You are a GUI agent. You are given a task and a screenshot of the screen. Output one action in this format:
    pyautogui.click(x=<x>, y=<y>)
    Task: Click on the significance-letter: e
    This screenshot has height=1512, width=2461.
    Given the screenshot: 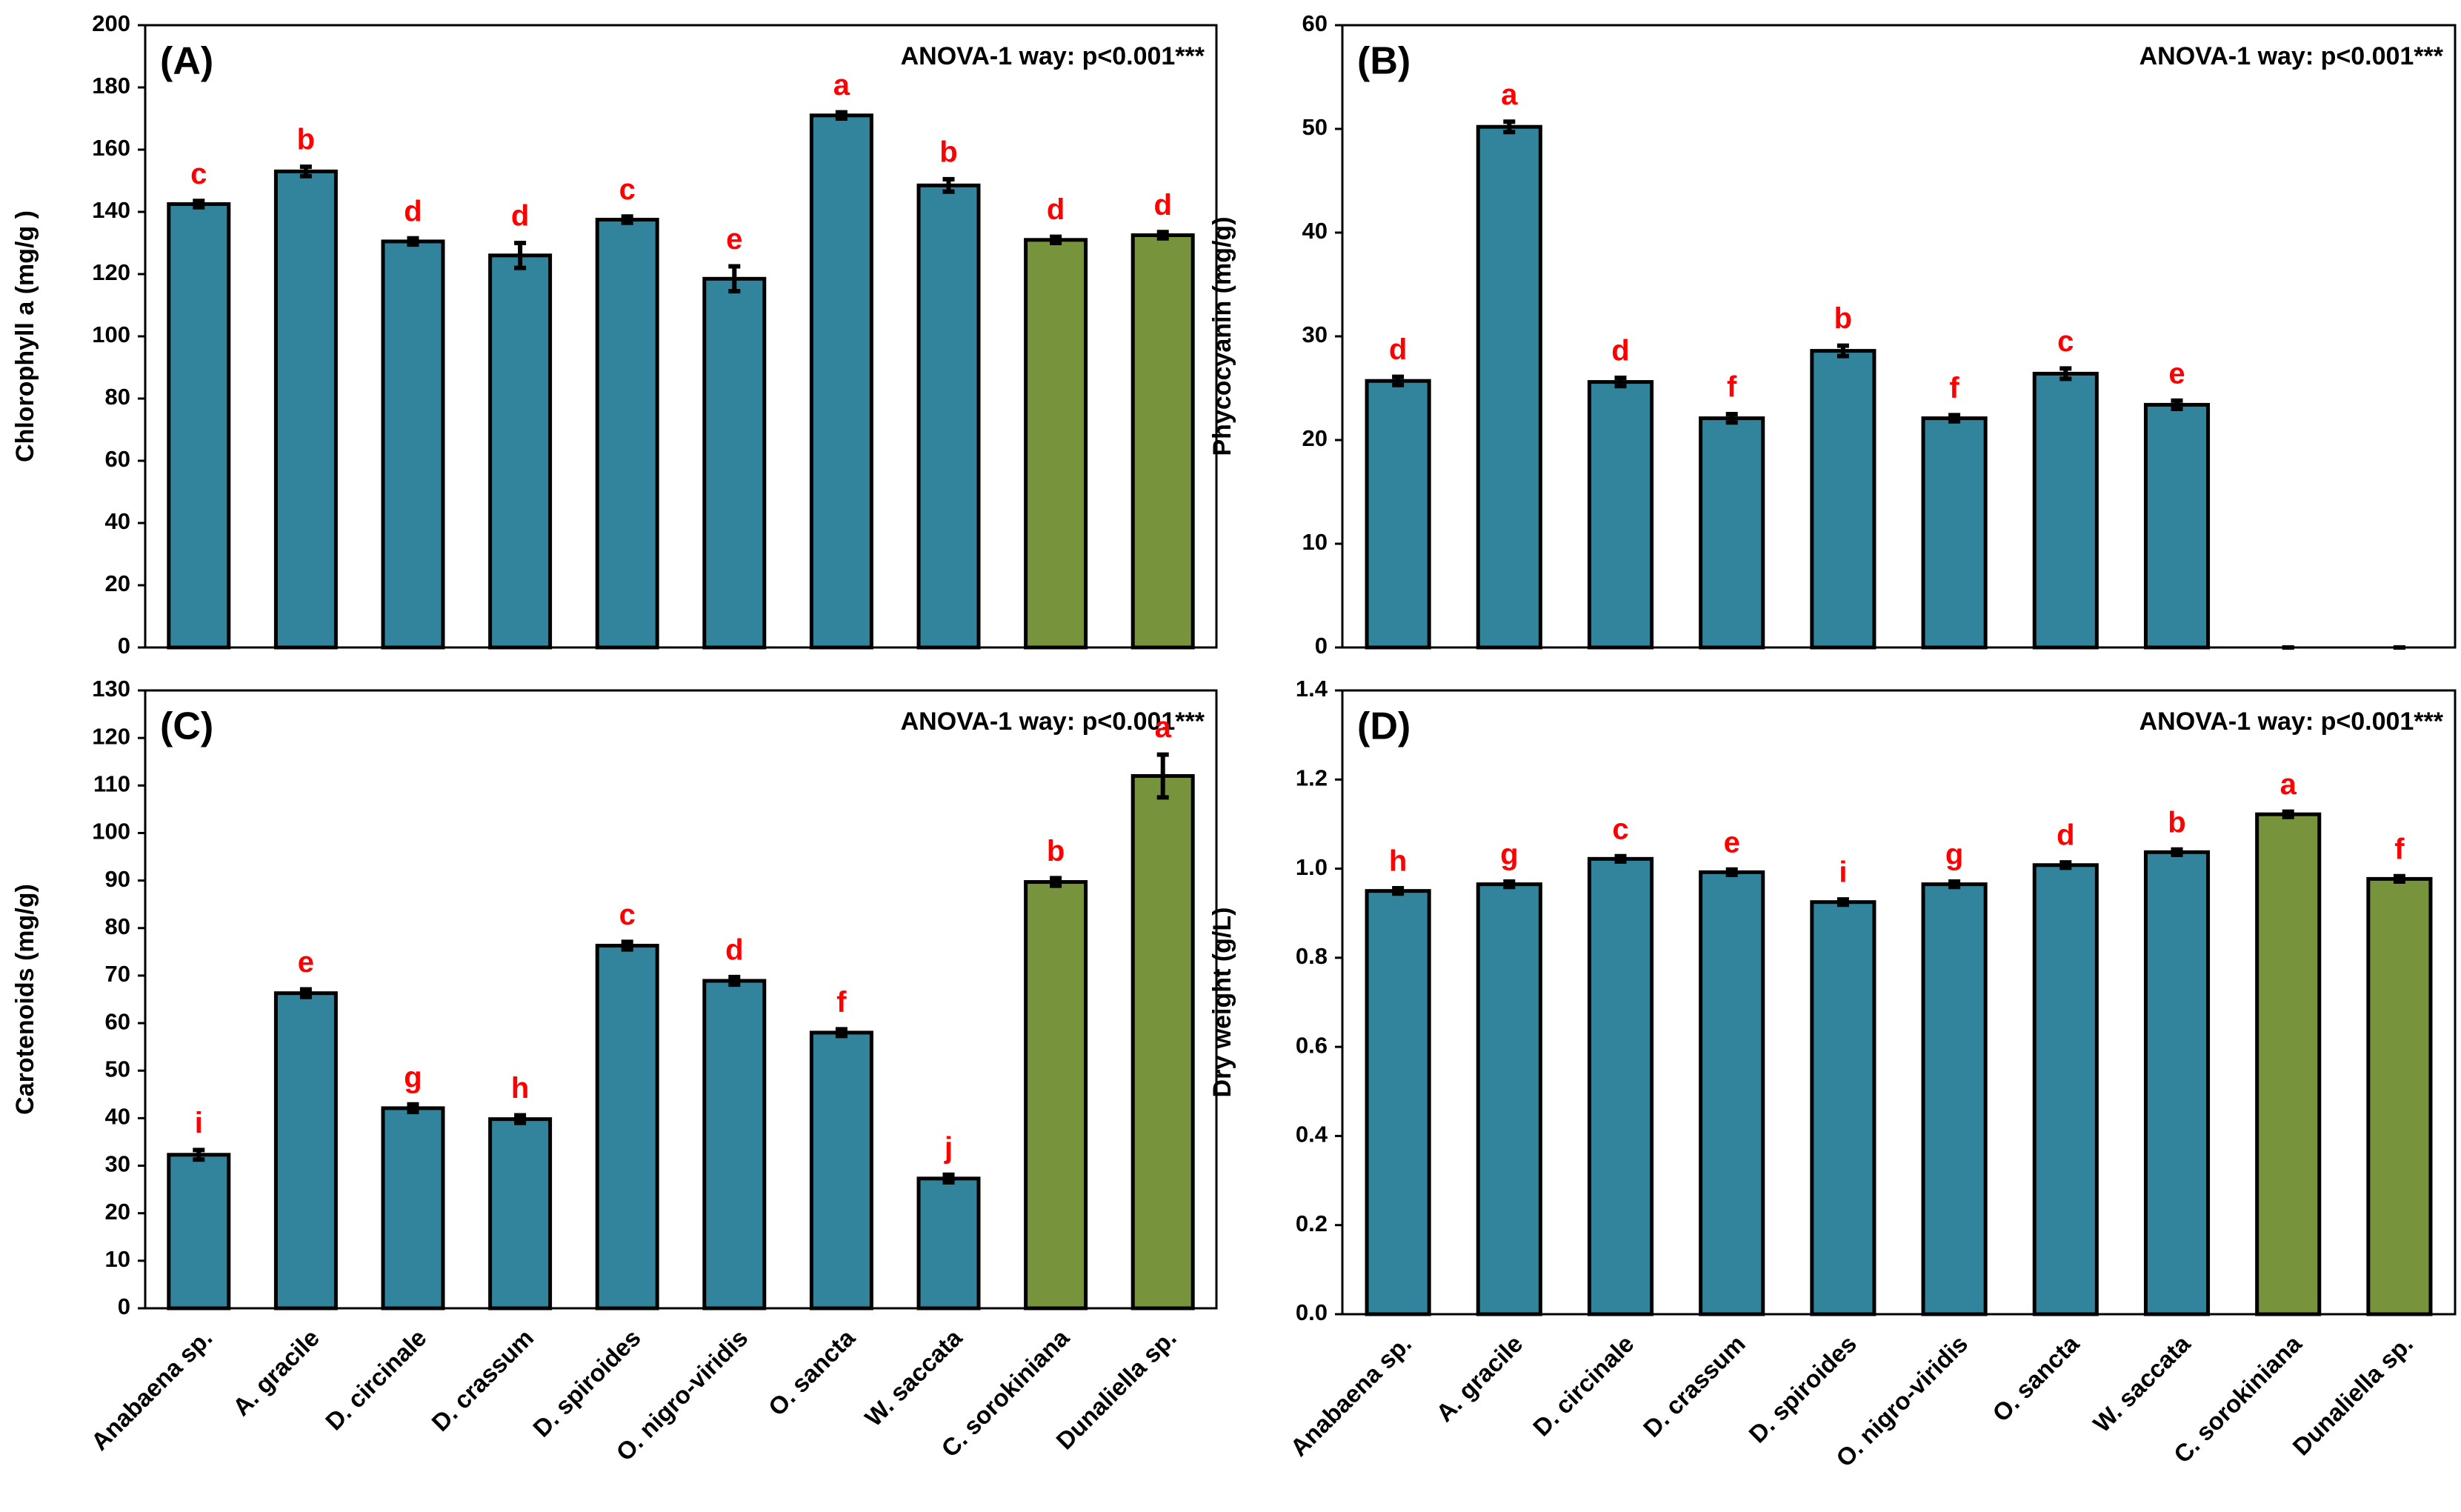 What is the action you would take?
    pyautogui.click(x=734, y=239)
    